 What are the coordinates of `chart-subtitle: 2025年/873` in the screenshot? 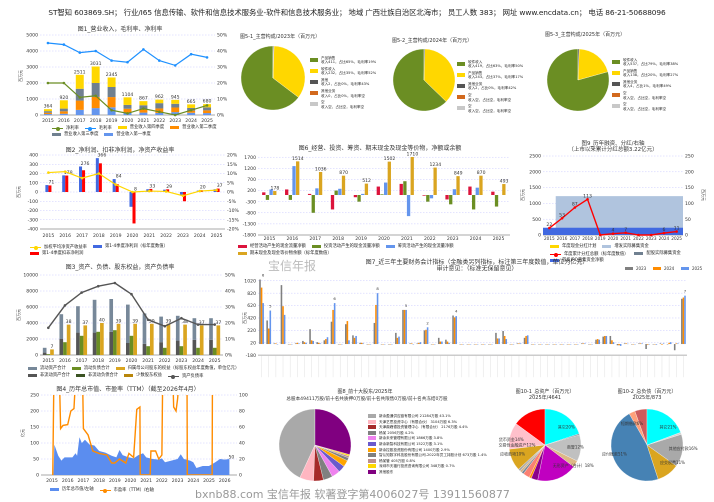 It's located at (647, 397).